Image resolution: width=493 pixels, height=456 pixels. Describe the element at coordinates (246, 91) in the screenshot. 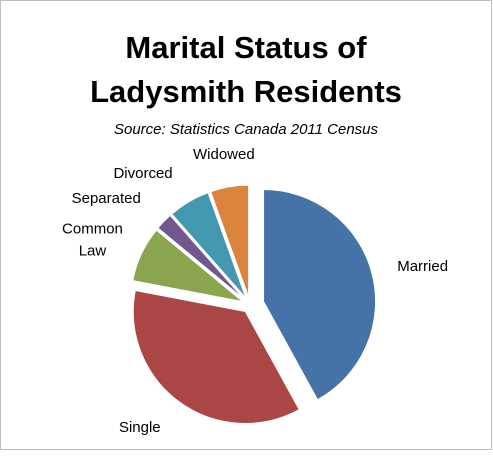

I see `chart-title: Ladysmith Residents` at that location.